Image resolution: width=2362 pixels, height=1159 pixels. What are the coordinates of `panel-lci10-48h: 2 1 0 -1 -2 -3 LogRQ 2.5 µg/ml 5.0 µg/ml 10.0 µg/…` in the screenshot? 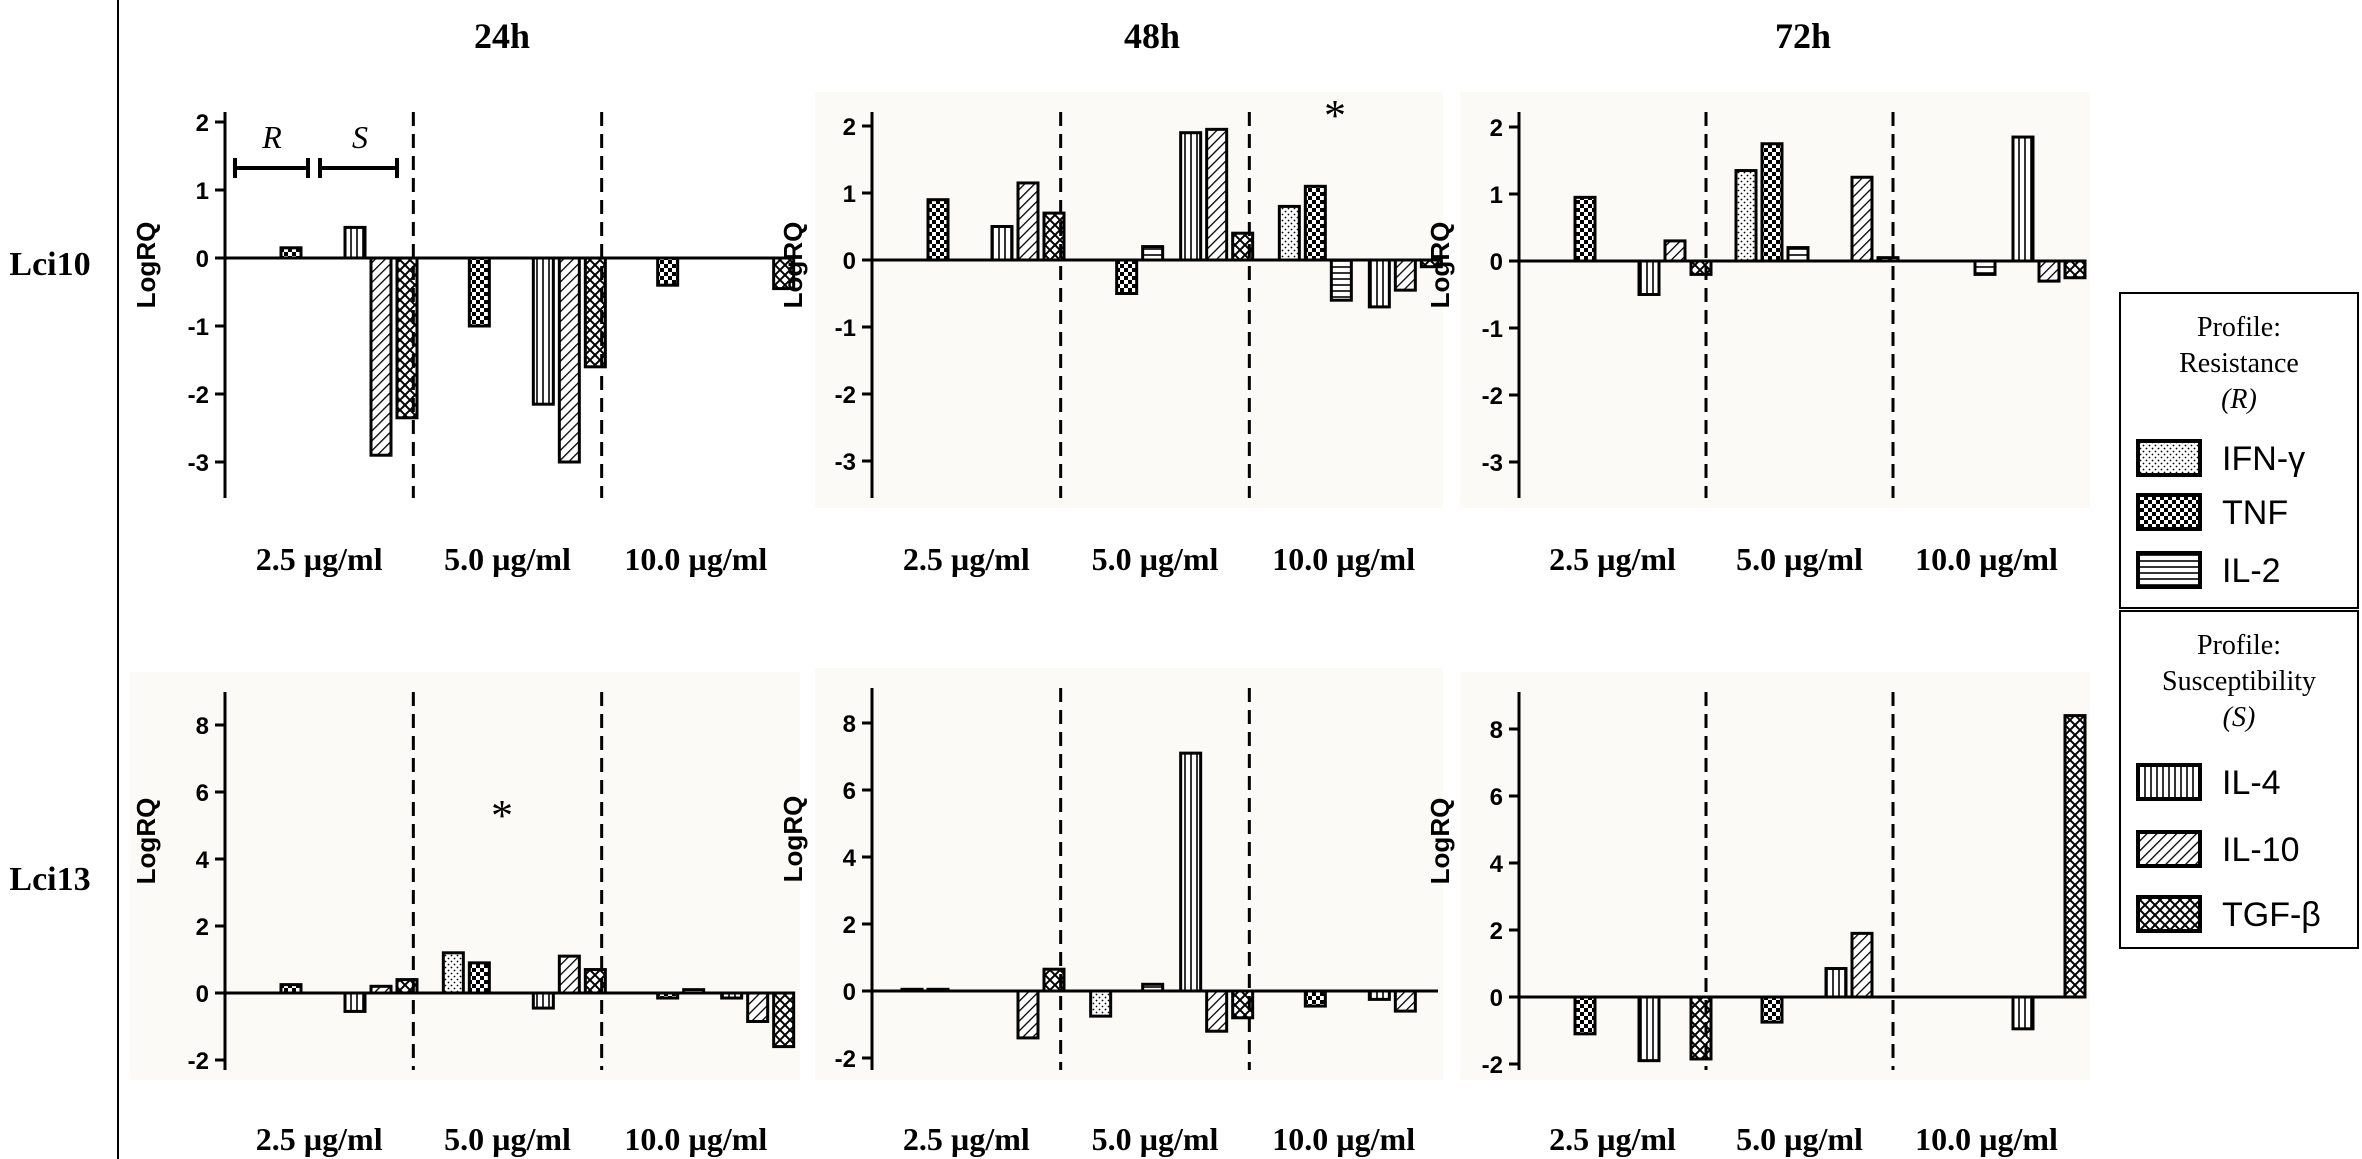 It's located at (1110, 334).